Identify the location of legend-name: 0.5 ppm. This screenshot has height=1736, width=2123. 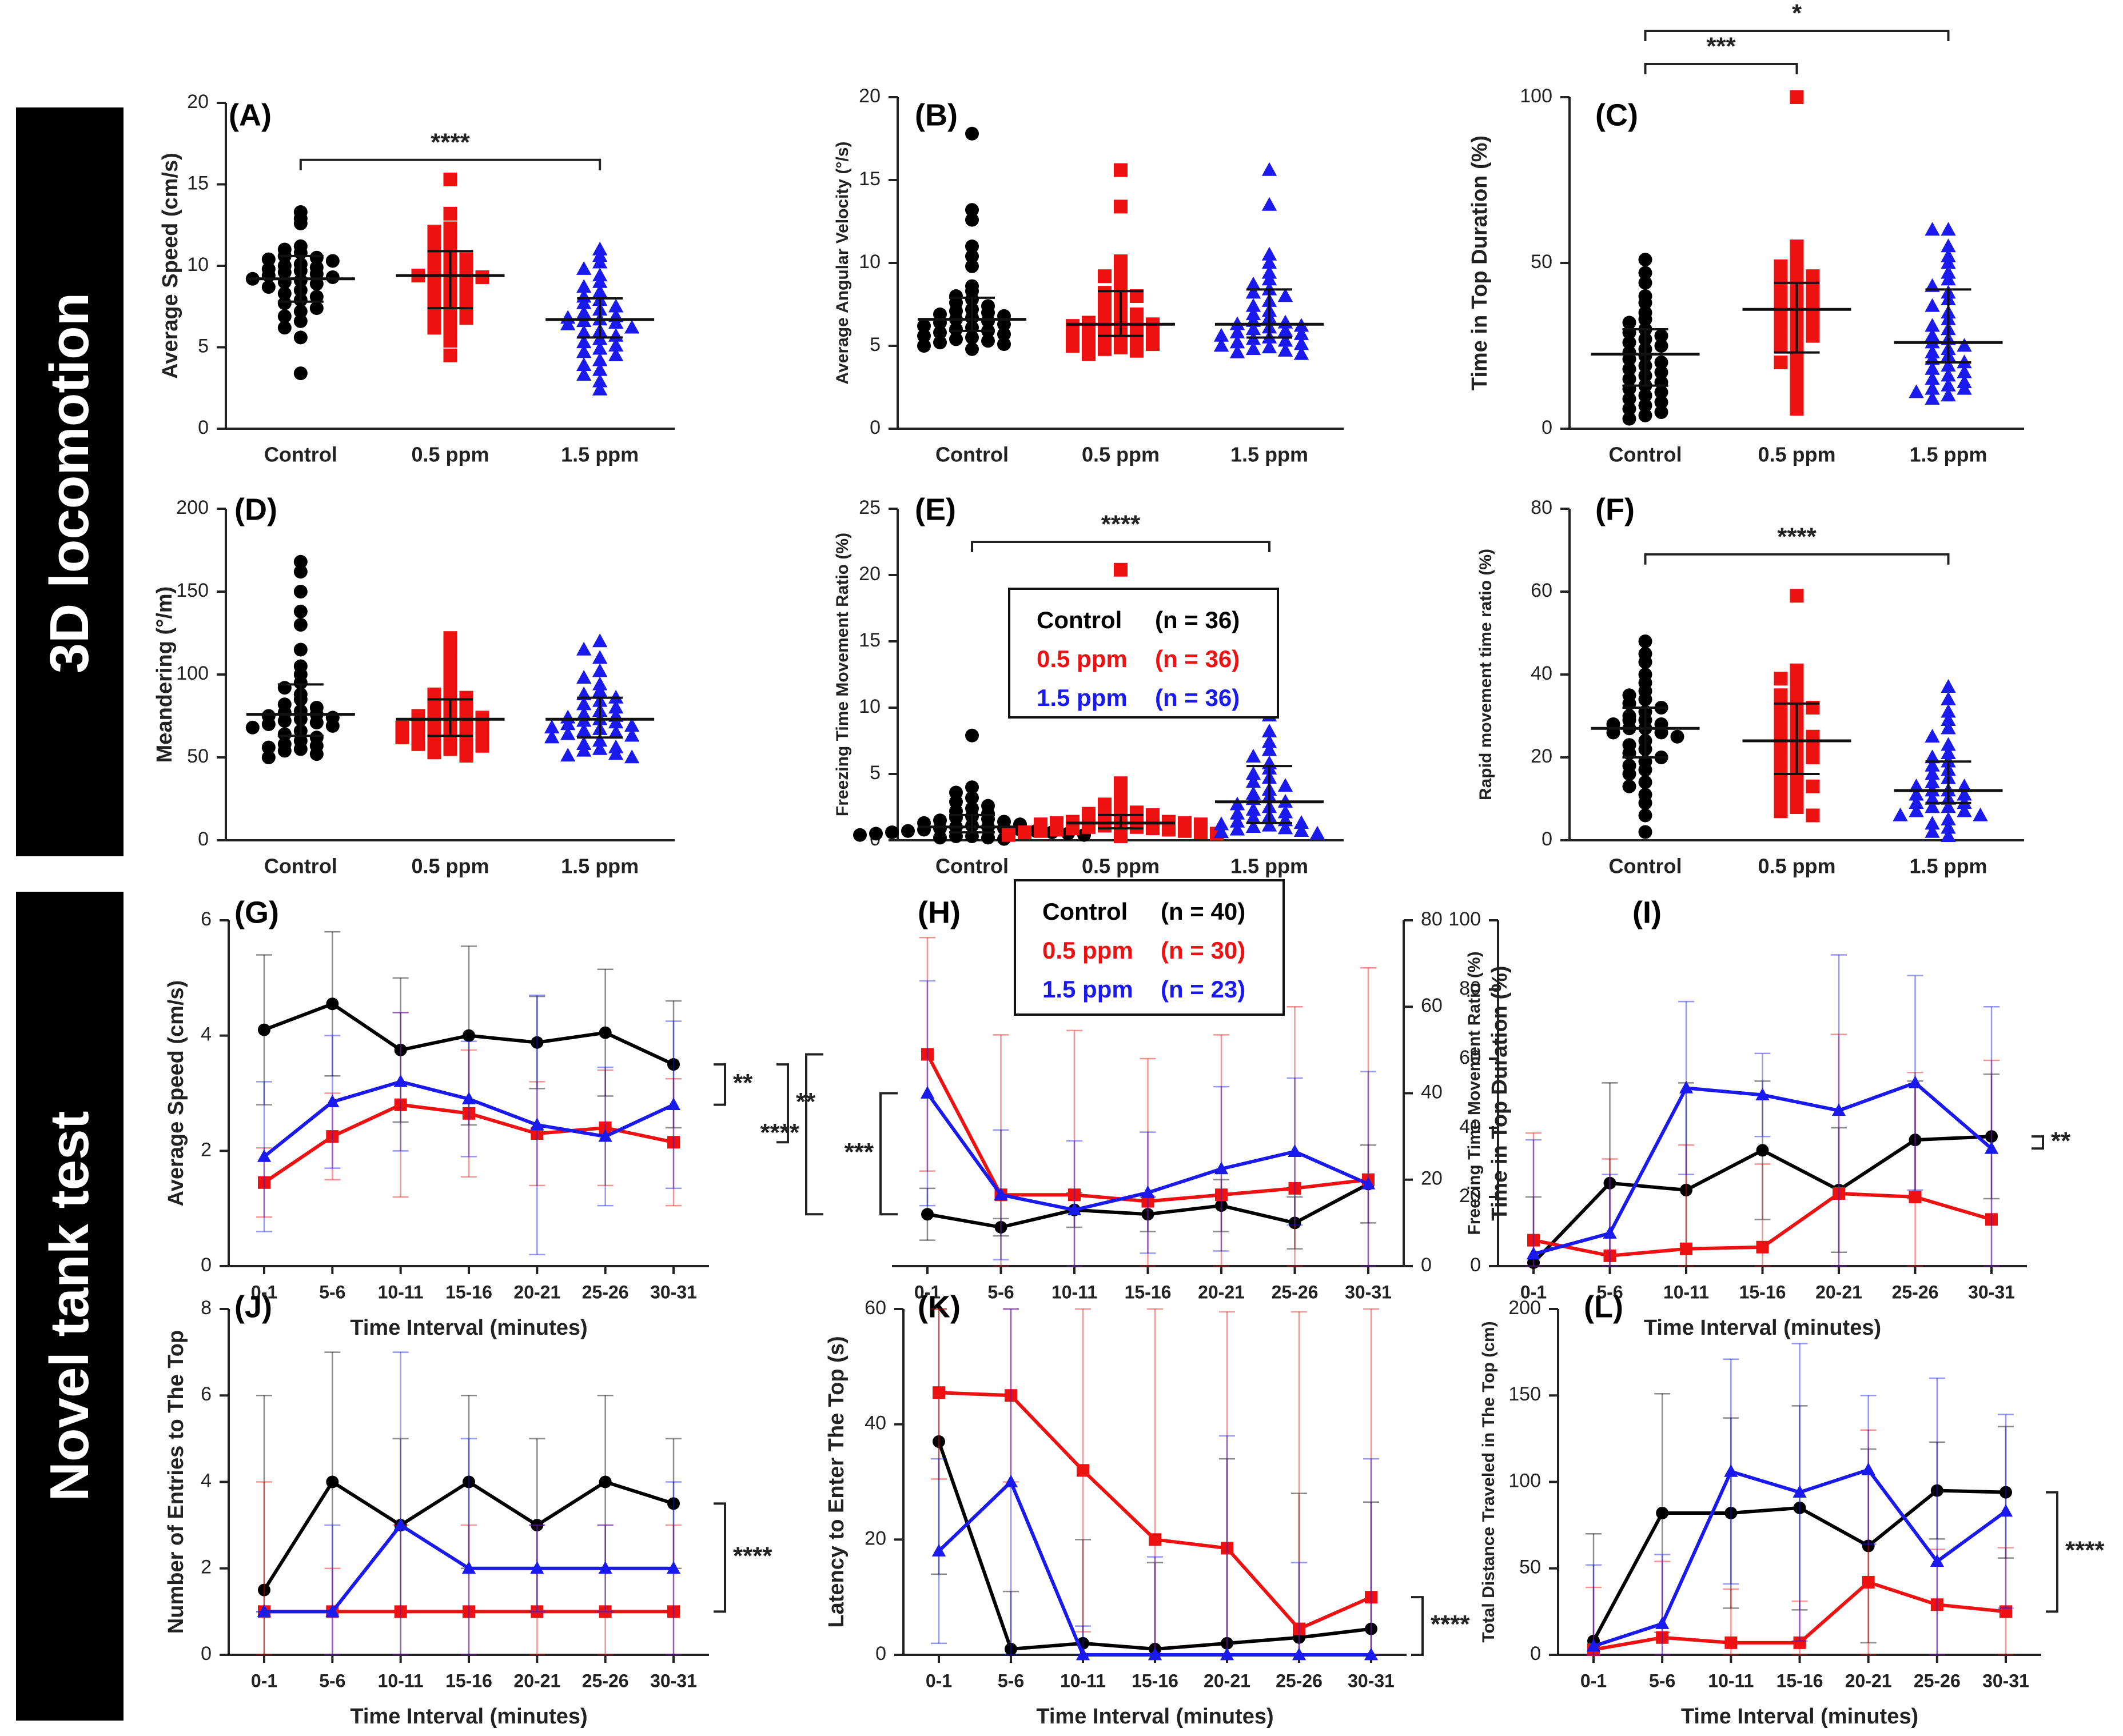
(1087, 950).